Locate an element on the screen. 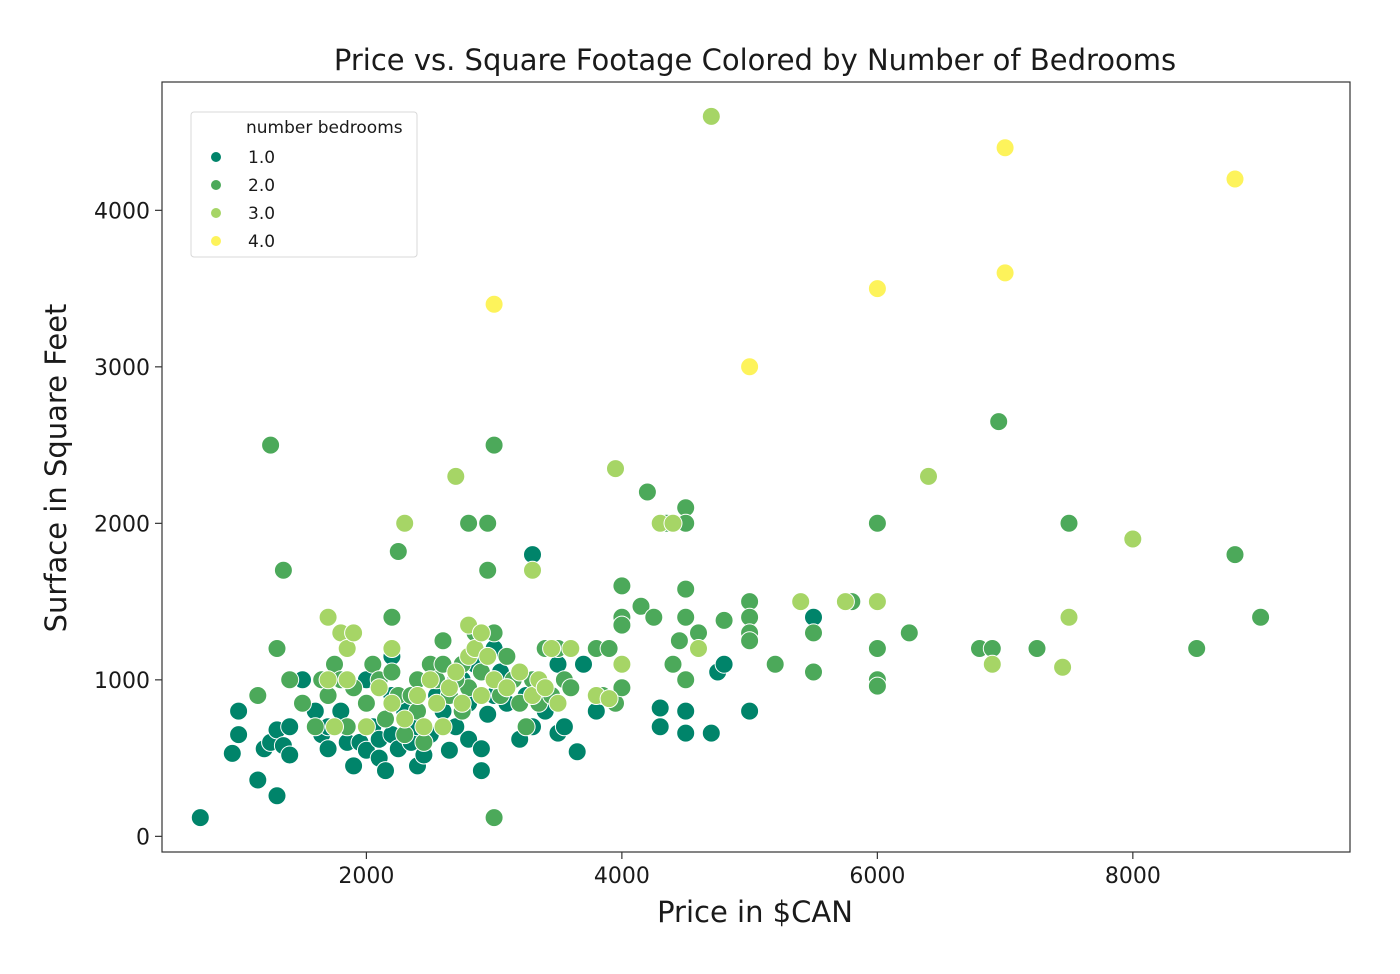 This screenshot has height=974, width=1400. legend-label: 2.0 is located at coordinates (261, 186).